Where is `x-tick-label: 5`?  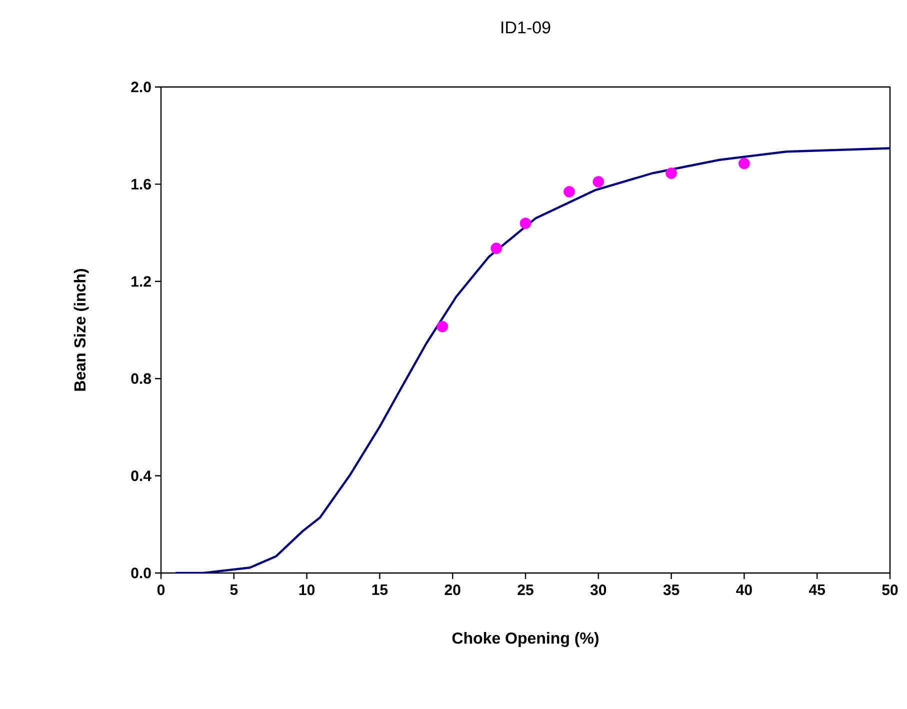 x-tick-label: 5 is located at coordinates (234, 589).